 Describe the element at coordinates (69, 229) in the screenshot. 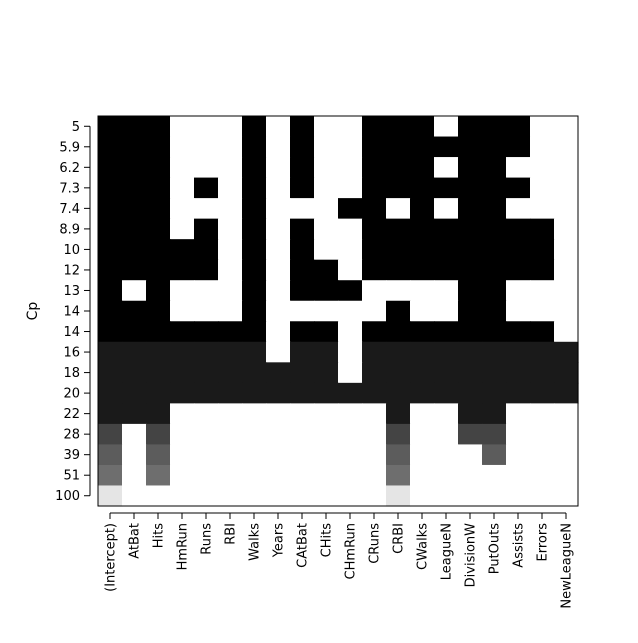

I see `y-tick-label: 8.9` at that location.